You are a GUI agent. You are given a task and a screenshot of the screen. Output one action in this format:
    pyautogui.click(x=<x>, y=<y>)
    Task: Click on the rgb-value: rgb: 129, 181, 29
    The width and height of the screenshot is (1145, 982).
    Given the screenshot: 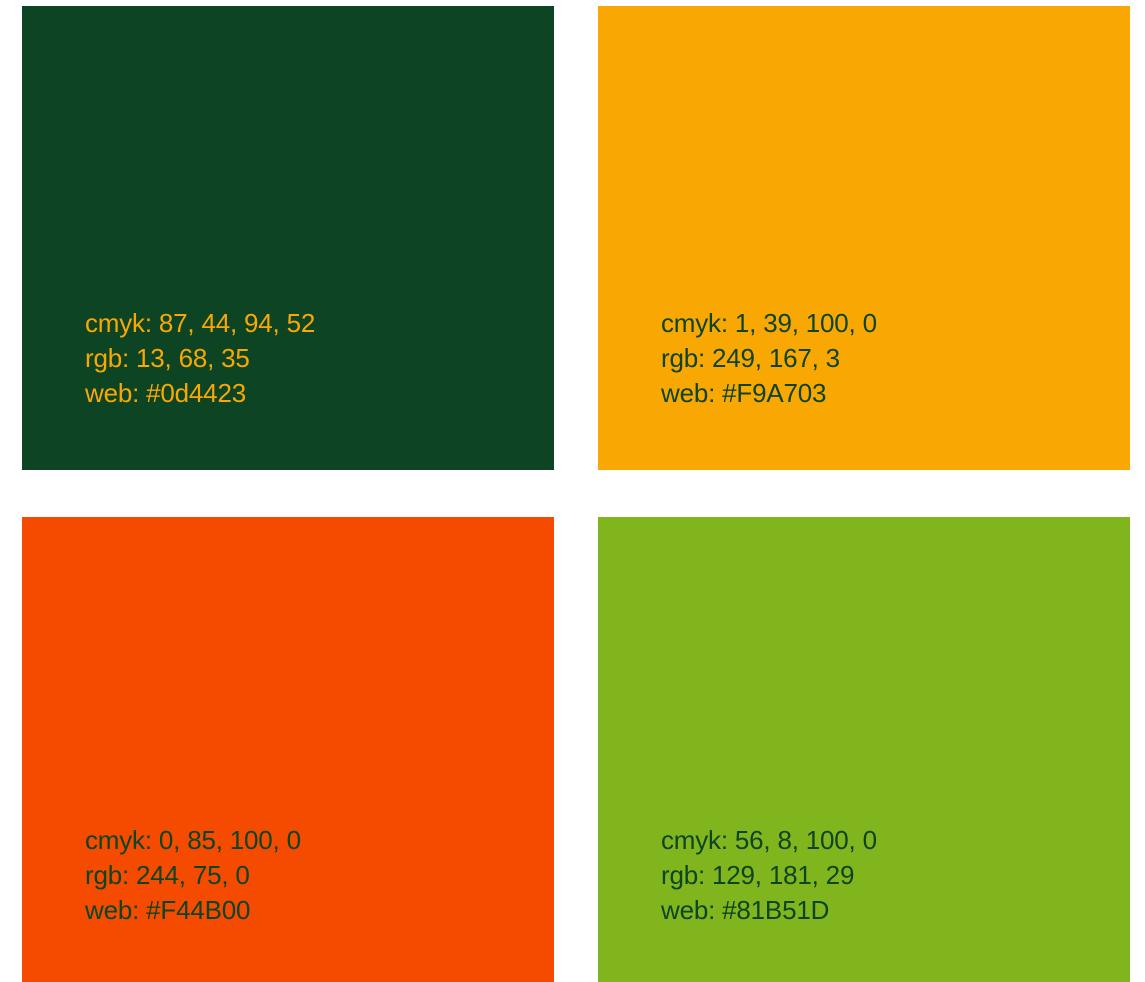 What is the action you would take?
    pyautogui.click(x=758, y=875)
    